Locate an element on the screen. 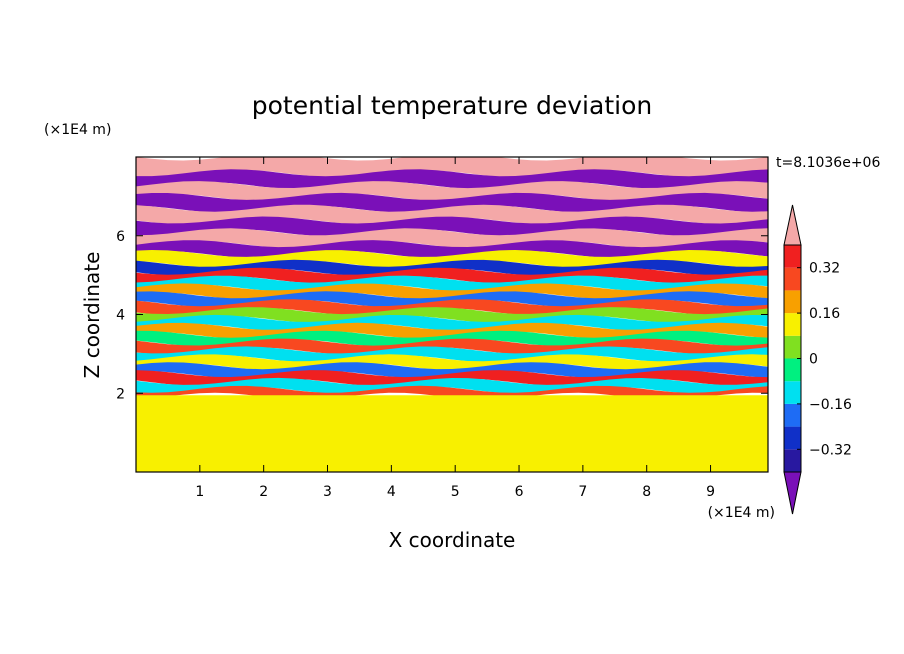 The width and height of the screenshot is (904, 654). colorbar: 0.32 0.16 0 −0.16 −0.32 is located at coordinates (817, 359).